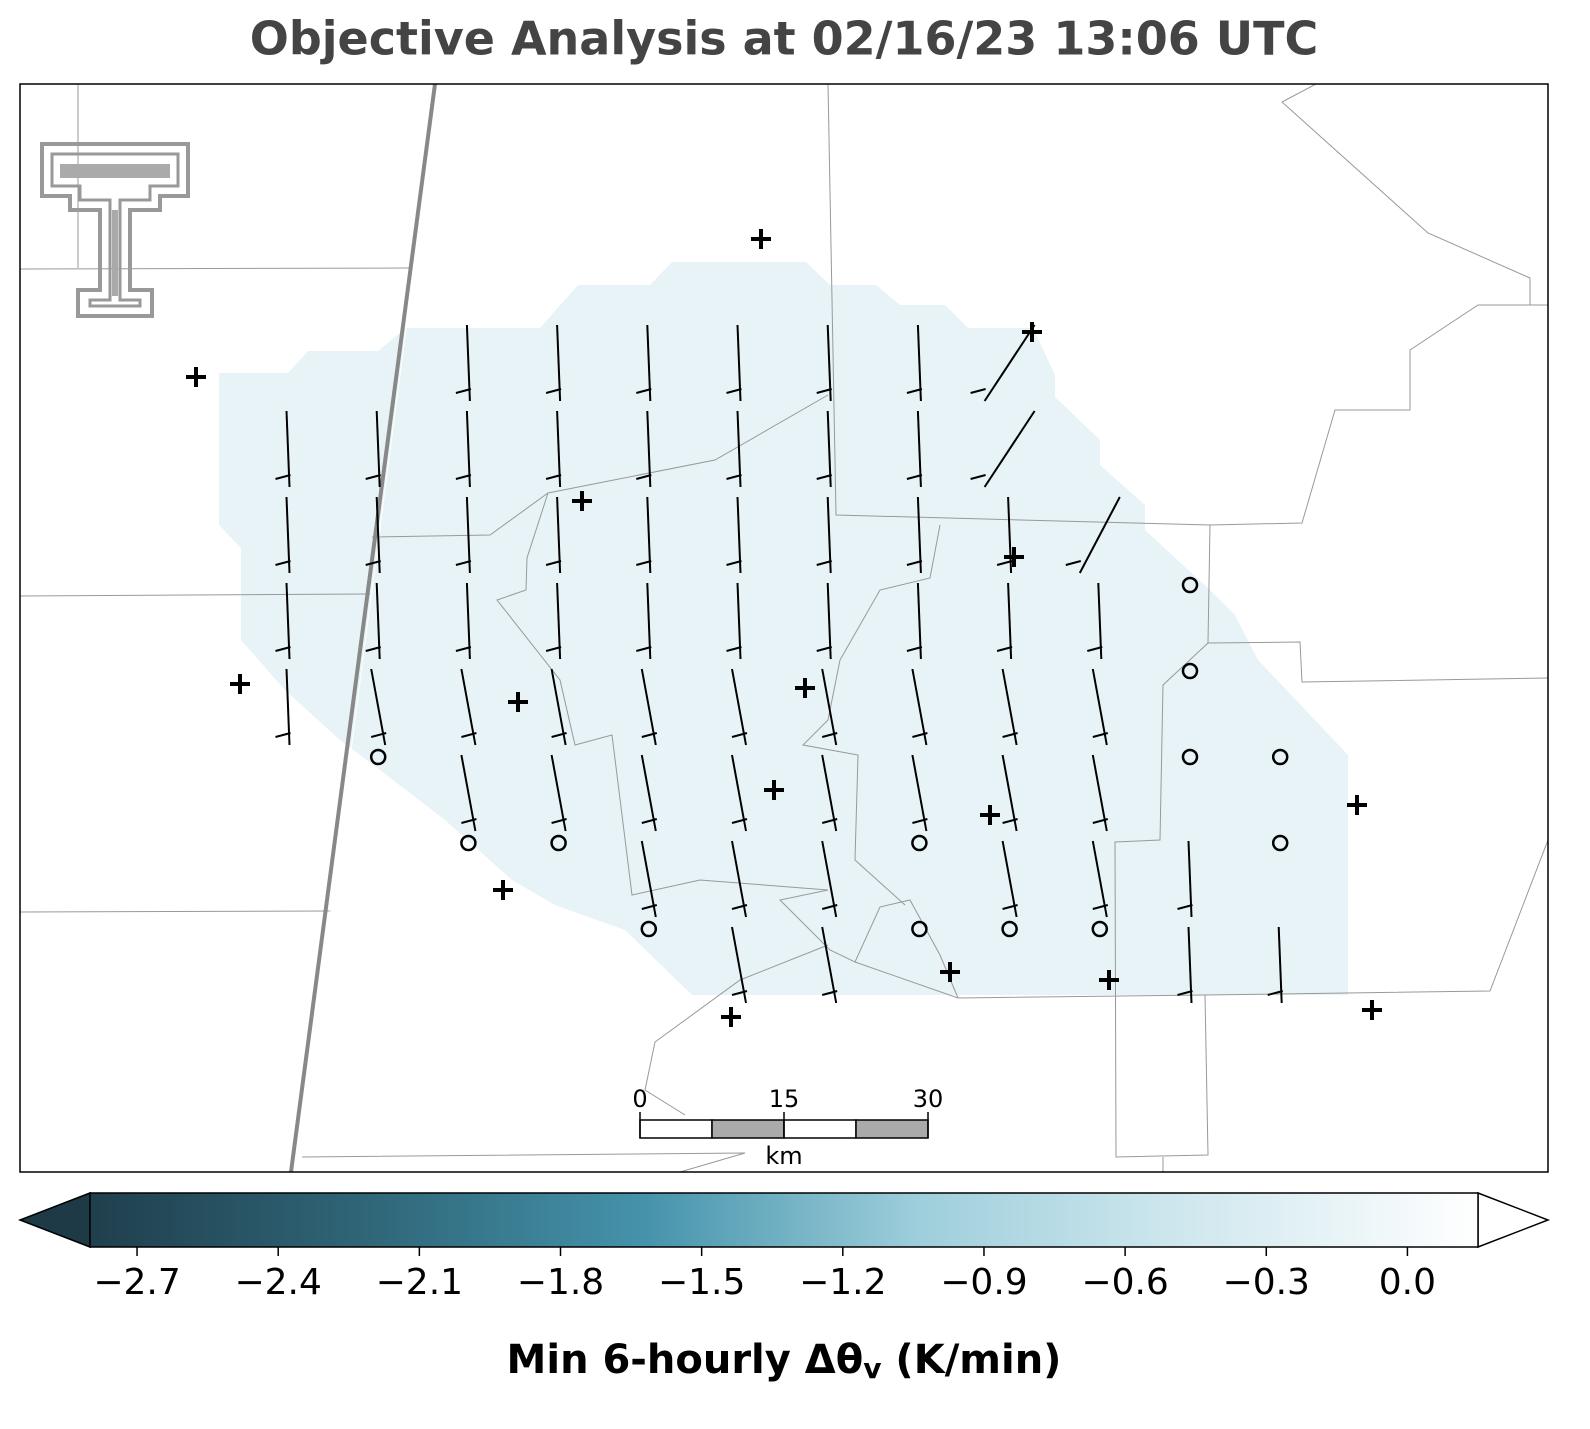 The height and width of the screenshot is (1429, 1590). What do you see at coordinates (1266, 1282) in the screenshot?
I see `colorbar-tick-label: −0.3` at bounding box center [1266, 1282].